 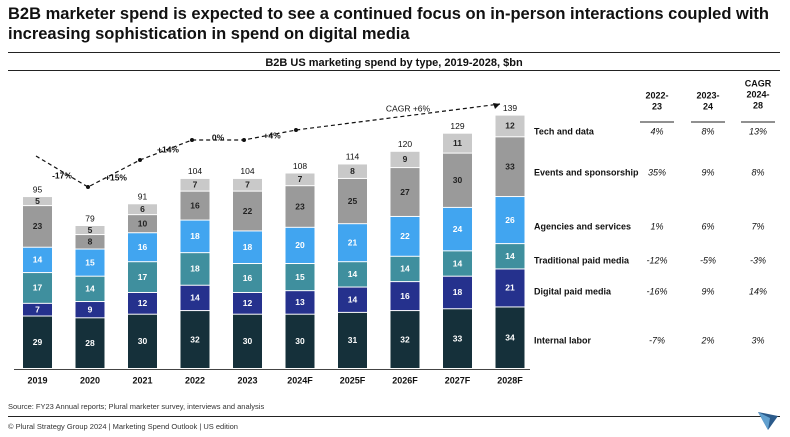 What do you see at coordinates (757, 226) in the screenshot?
I see `growth-value: 7%` at bounding box center [757, 226].